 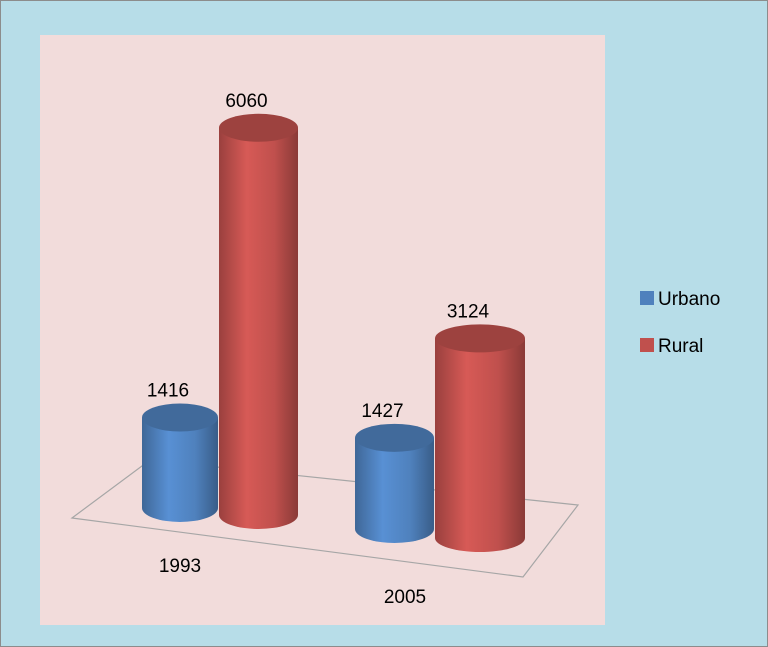 I want to click on legend-label: Rural, so click(x=680, y=346).